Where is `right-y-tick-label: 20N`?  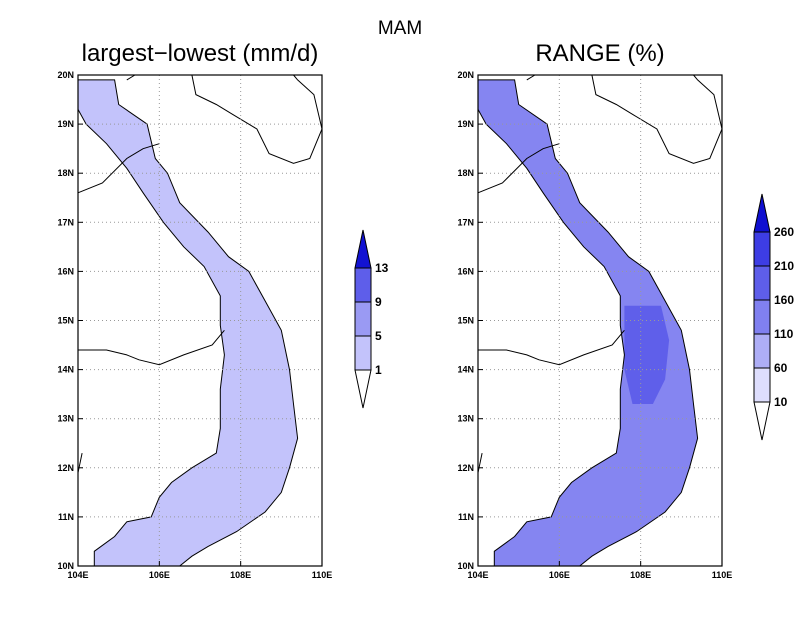
right-y-tick-label: 20N is located at coordinates (465, 75).